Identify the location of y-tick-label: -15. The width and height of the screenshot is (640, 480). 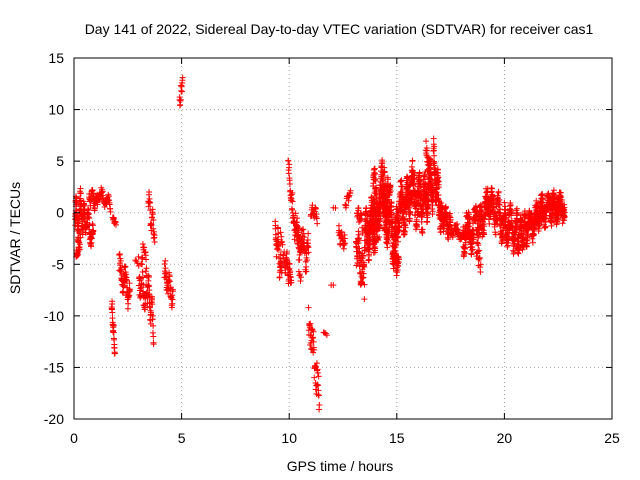
(54, 367).